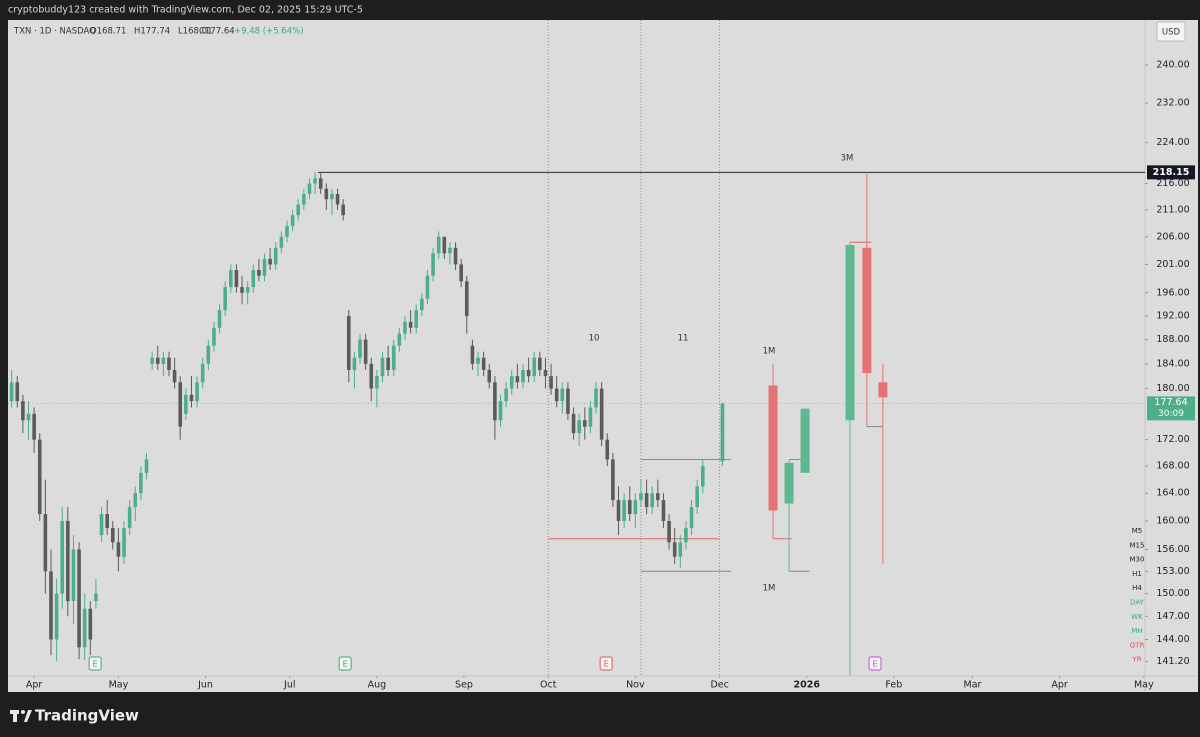 The width and height of the screenshot is (1200, 737). What do you see at coordinates (1137, 603) in the screenshot?
I see `timeframe: DAY` at bounding box center [1137, 603].